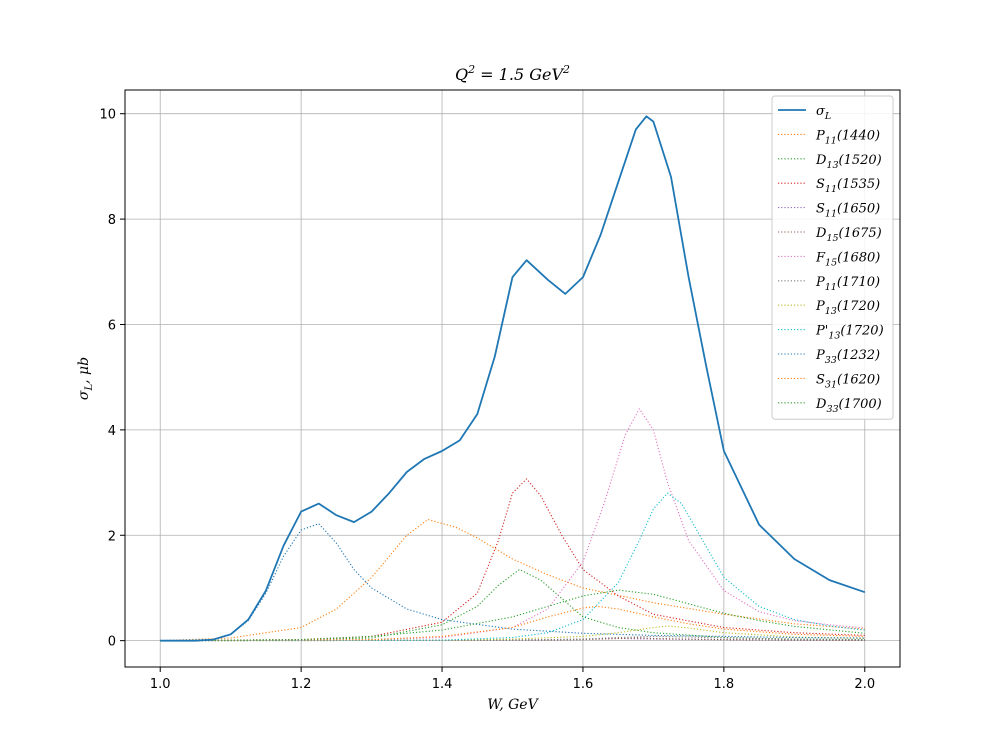  Describe the element at coordinates (864, 684) in the screenshot. I see `x-tick-label: 2.0` at that location.